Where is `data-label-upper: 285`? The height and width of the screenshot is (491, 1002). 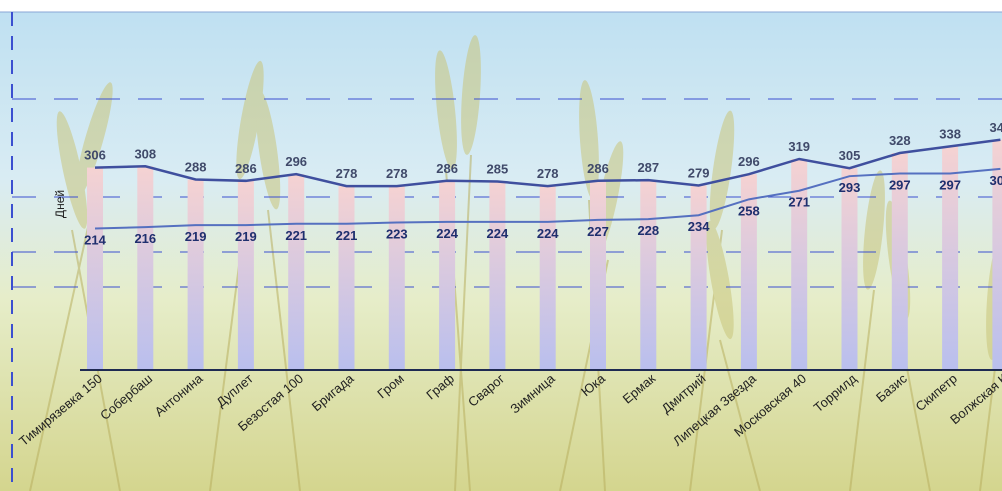 data-label-upper: 285 is located at coordinates (498, 168).